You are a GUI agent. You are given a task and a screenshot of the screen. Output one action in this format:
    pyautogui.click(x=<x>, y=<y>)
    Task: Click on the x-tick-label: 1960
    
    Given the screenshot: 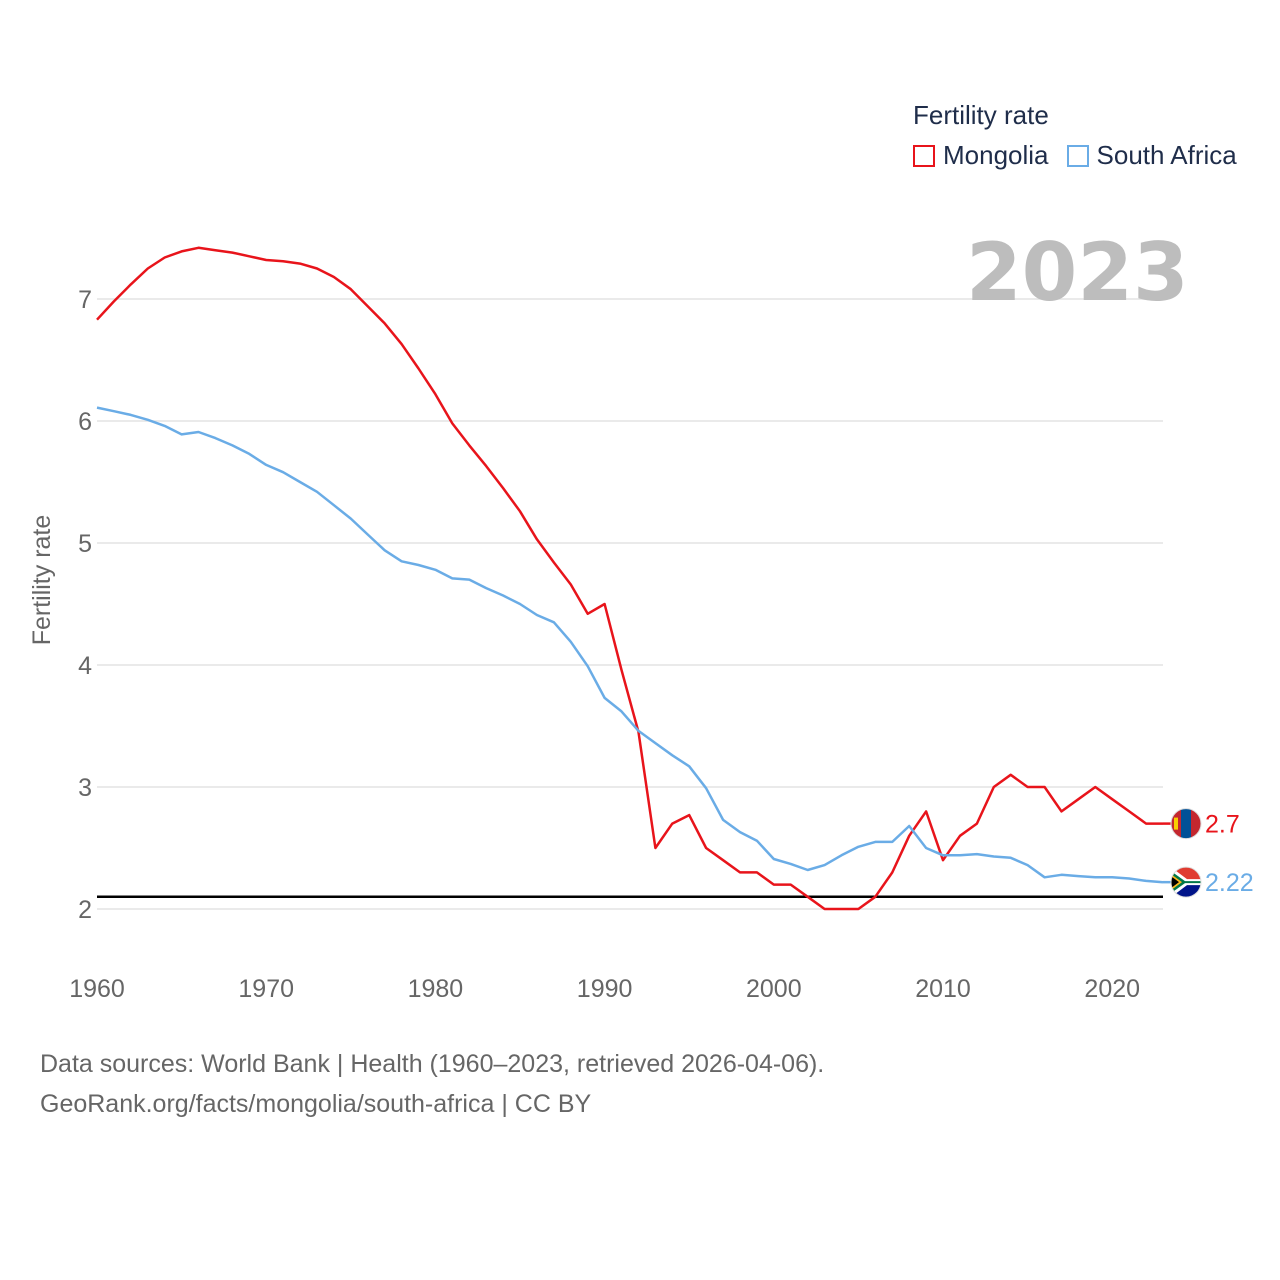 What is the action you would take?
    pyautogui.click(x=97, y=989)
    